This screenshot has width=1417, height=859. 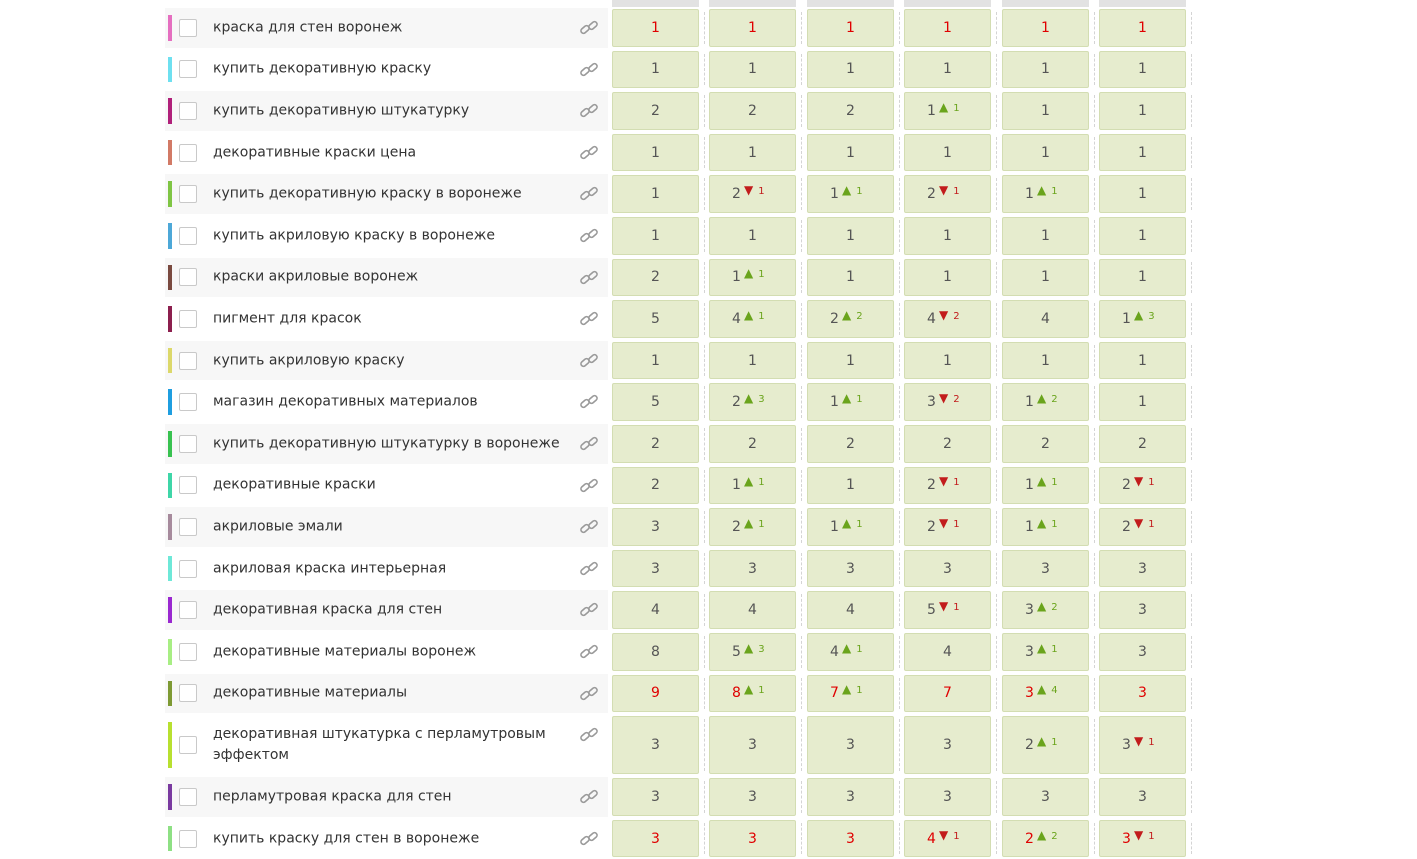 I want to click on position-cell: 7, so click(x=950, y=693).